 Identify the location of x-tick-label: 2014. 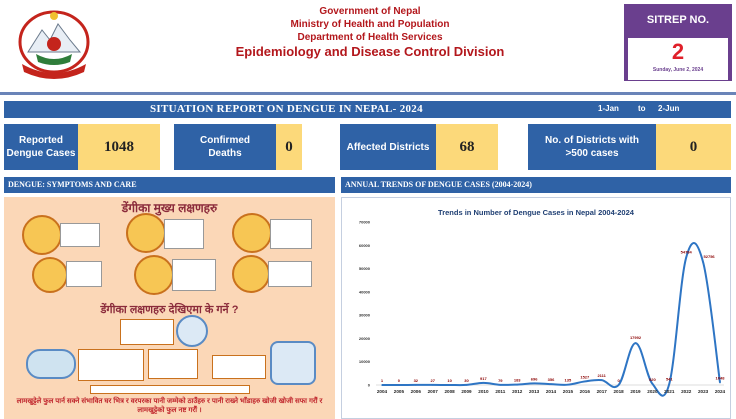
(551, 391).